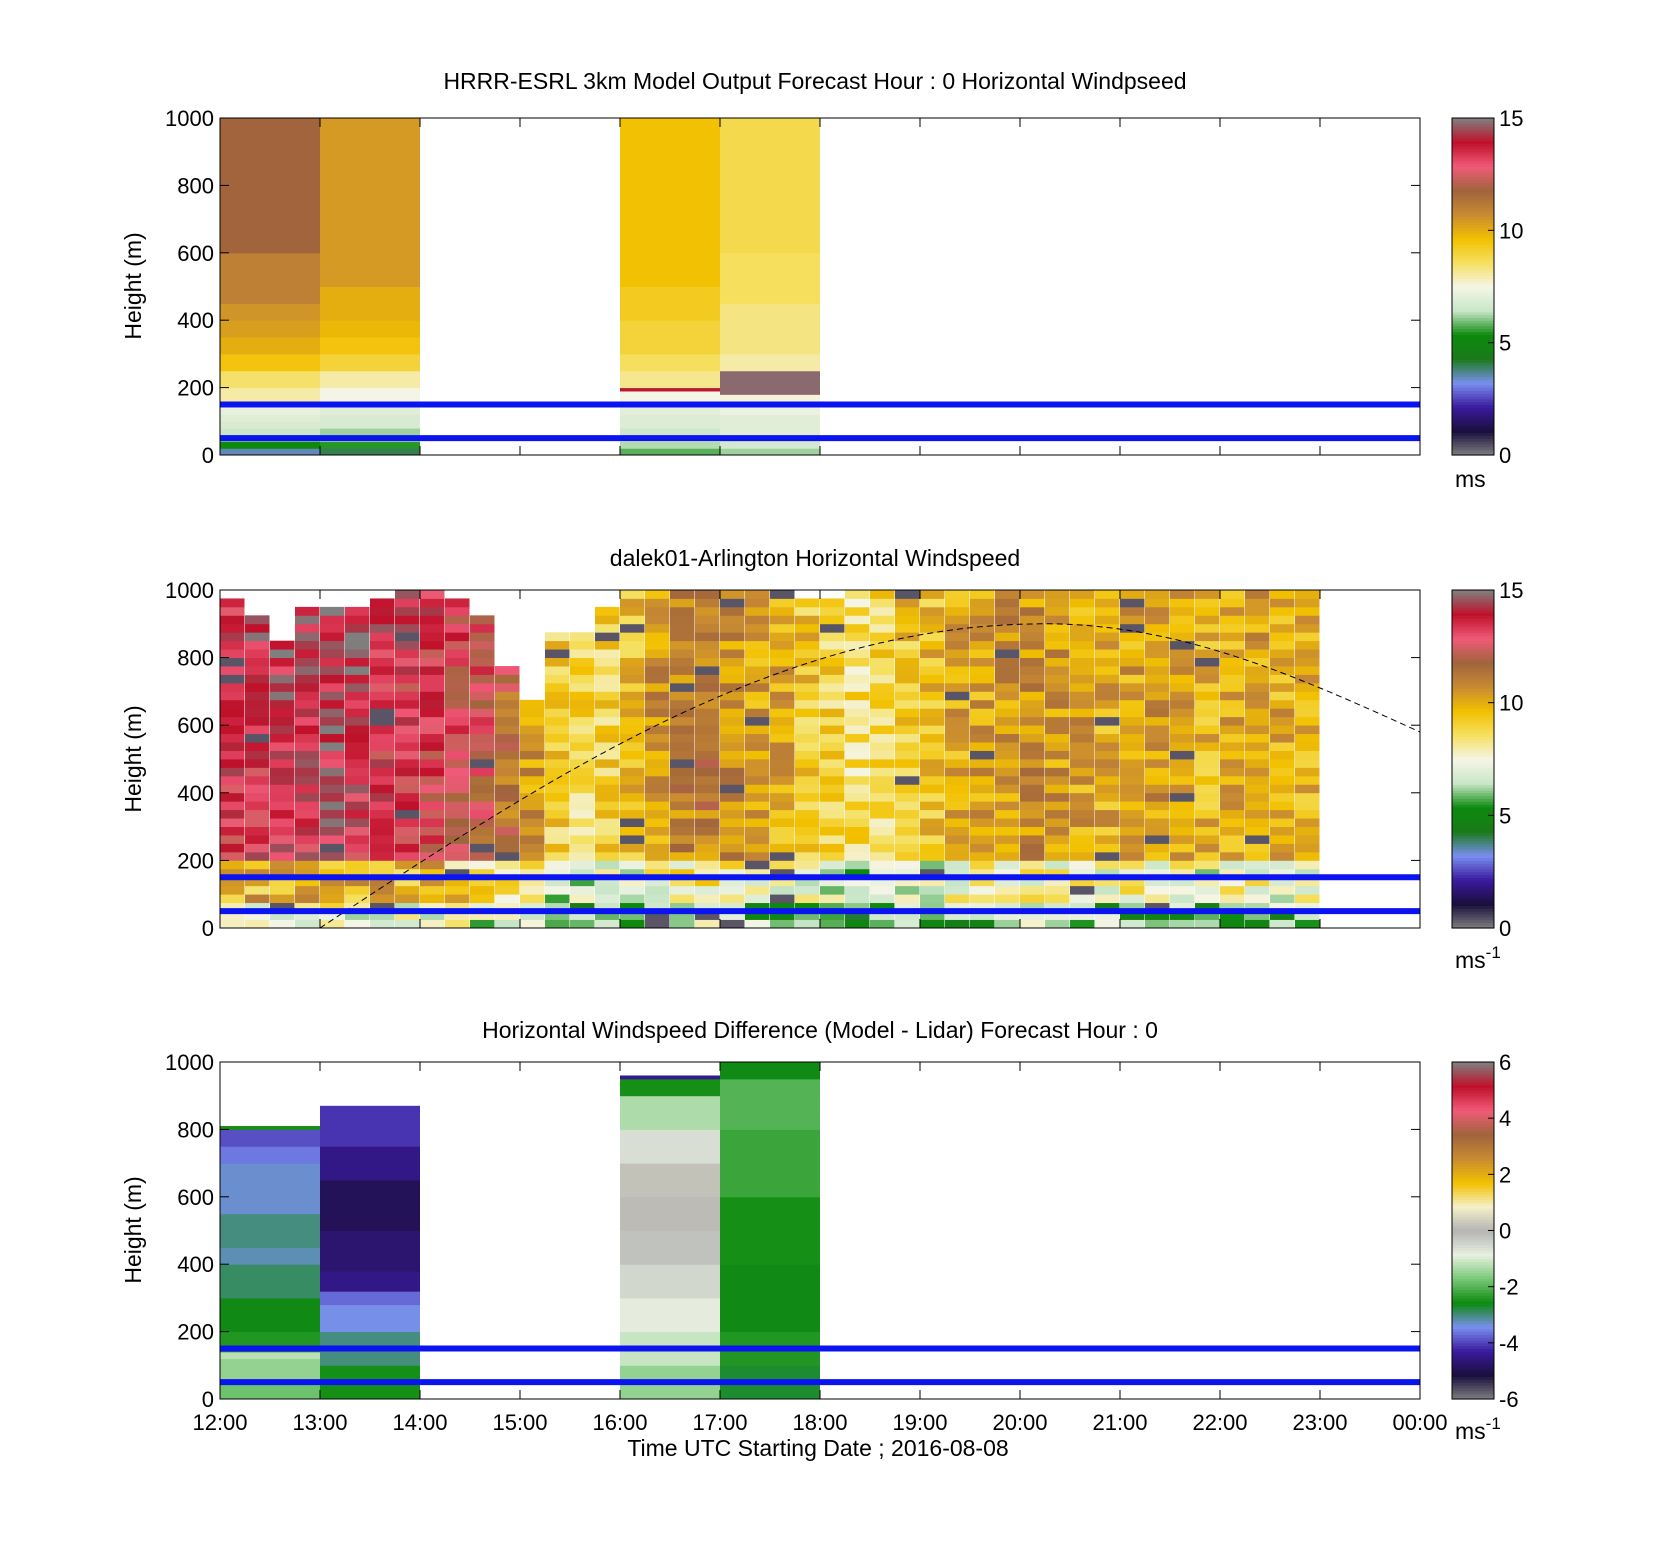 This screenshot has height=1561, width=1680. Describe the element at coordinates (1493, 1423) in the screenshot. I see `colorbar-unit-superscript: -1` at that location.